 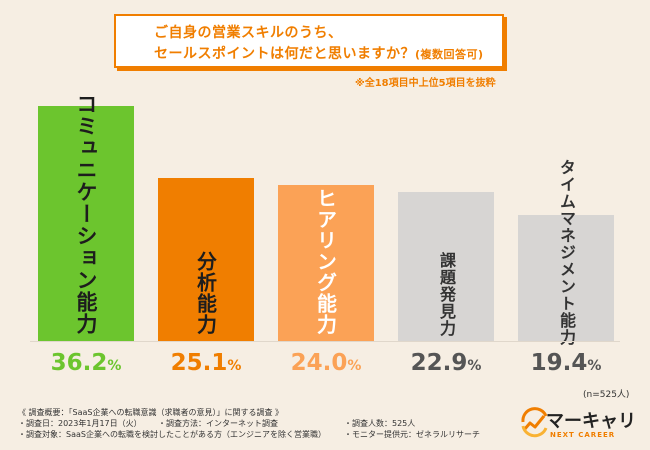 What do you see at coordinates (325, 341) in the screenshot?
I see `chart-baseline` at bounding box center [325, 341].